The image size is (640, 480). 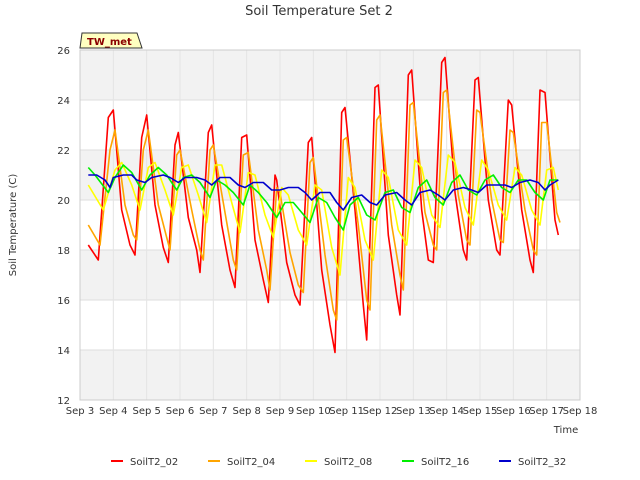 I want to click on x-tick-label: Sep 14, so click(x=446, y=411).